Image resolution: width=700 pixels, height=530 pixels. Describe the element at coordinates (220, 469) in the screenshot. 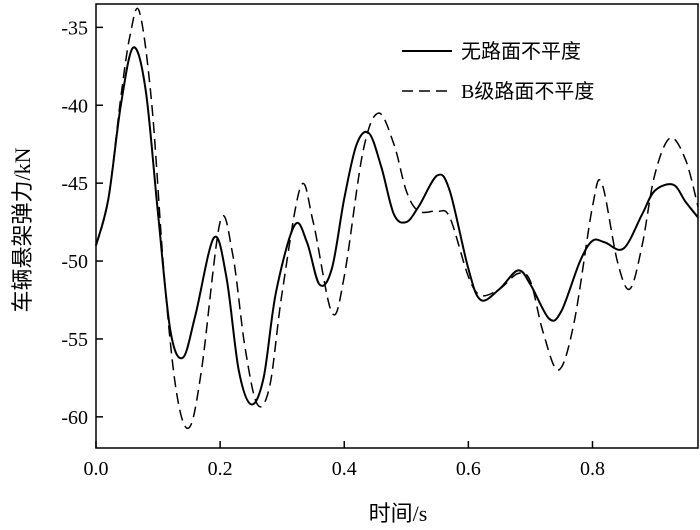

I see `x-tick-label: 0.2` at that location.